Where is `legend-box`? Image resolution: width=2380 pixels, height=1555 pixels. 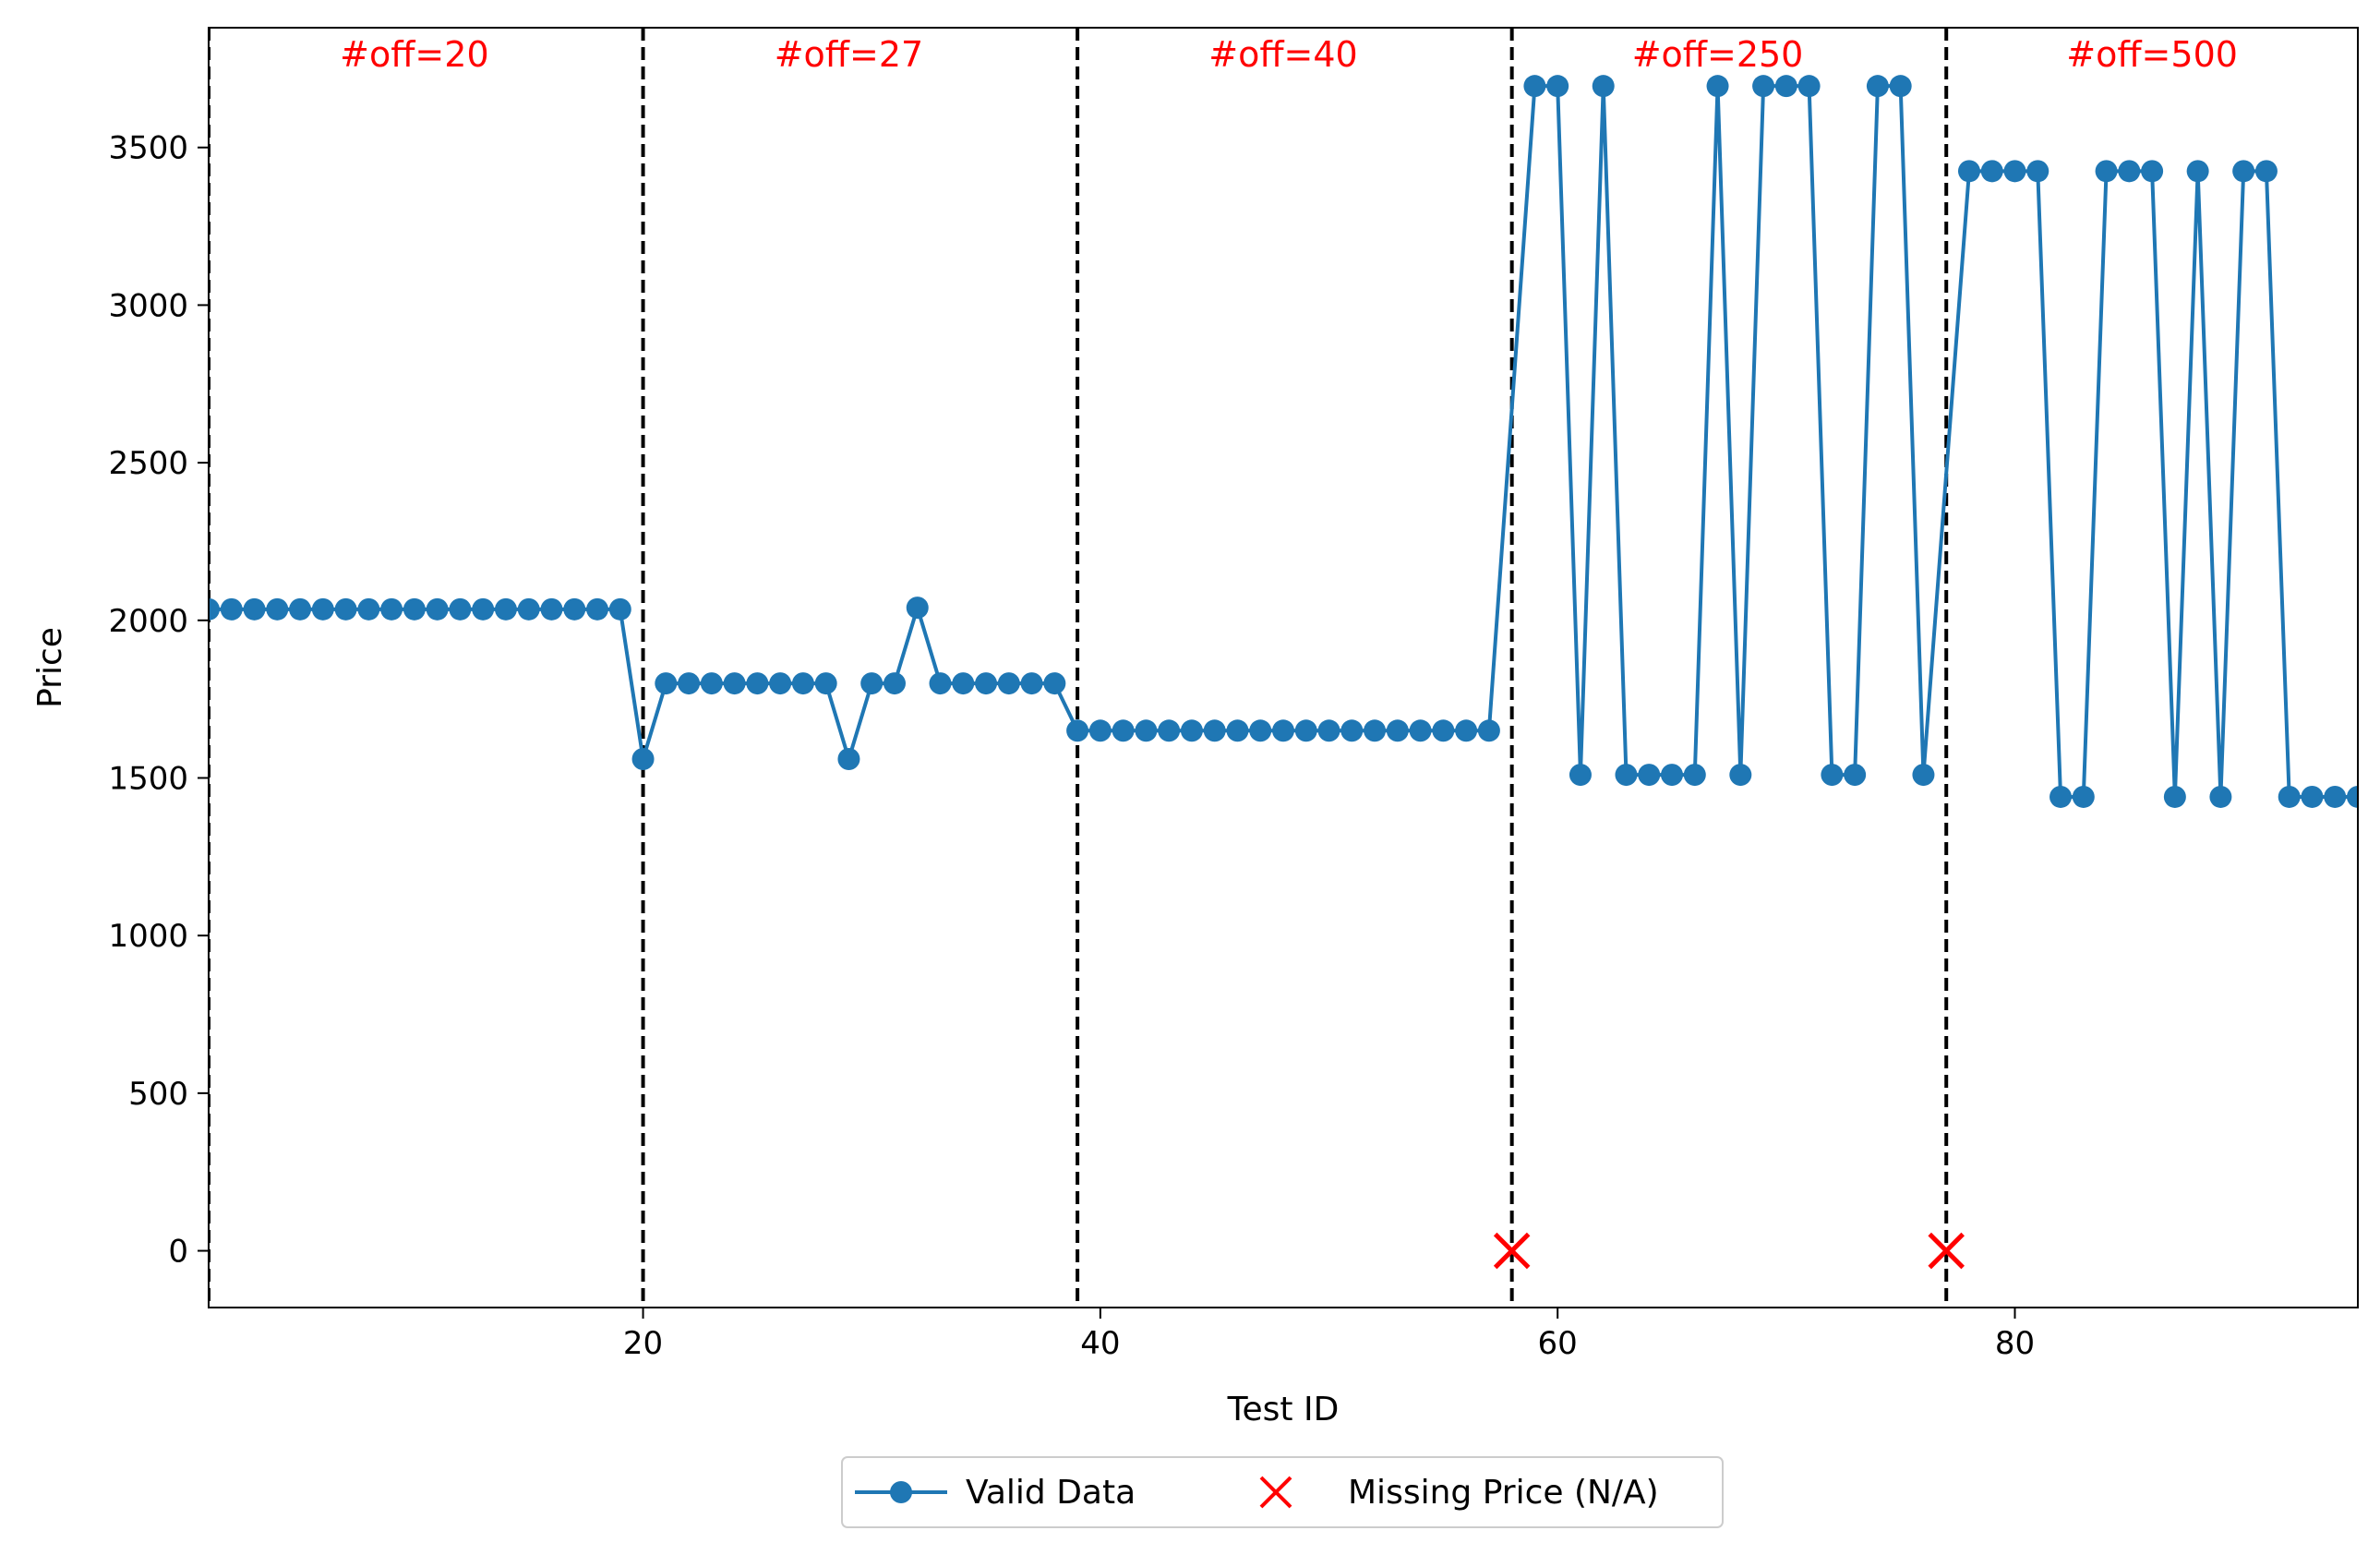 legend-box is located at coordinates (1282, 1492).